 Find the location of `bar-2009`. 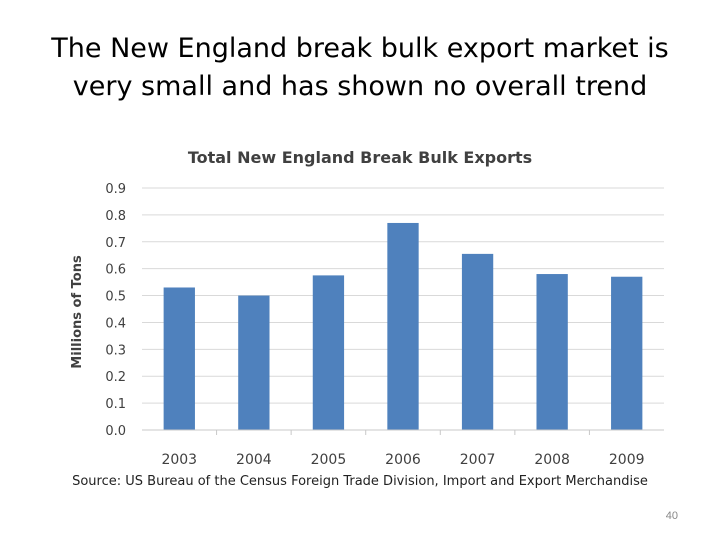

bar-2009 is located at coordinates (627, 353).